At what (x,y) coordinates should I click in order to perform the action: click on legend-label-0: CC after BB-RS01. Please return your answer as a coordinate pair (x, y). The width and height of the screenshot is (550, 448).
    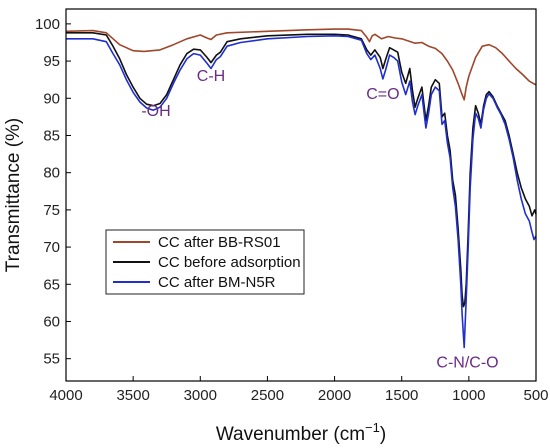
    Looking at the image, I should click on (219, 242).